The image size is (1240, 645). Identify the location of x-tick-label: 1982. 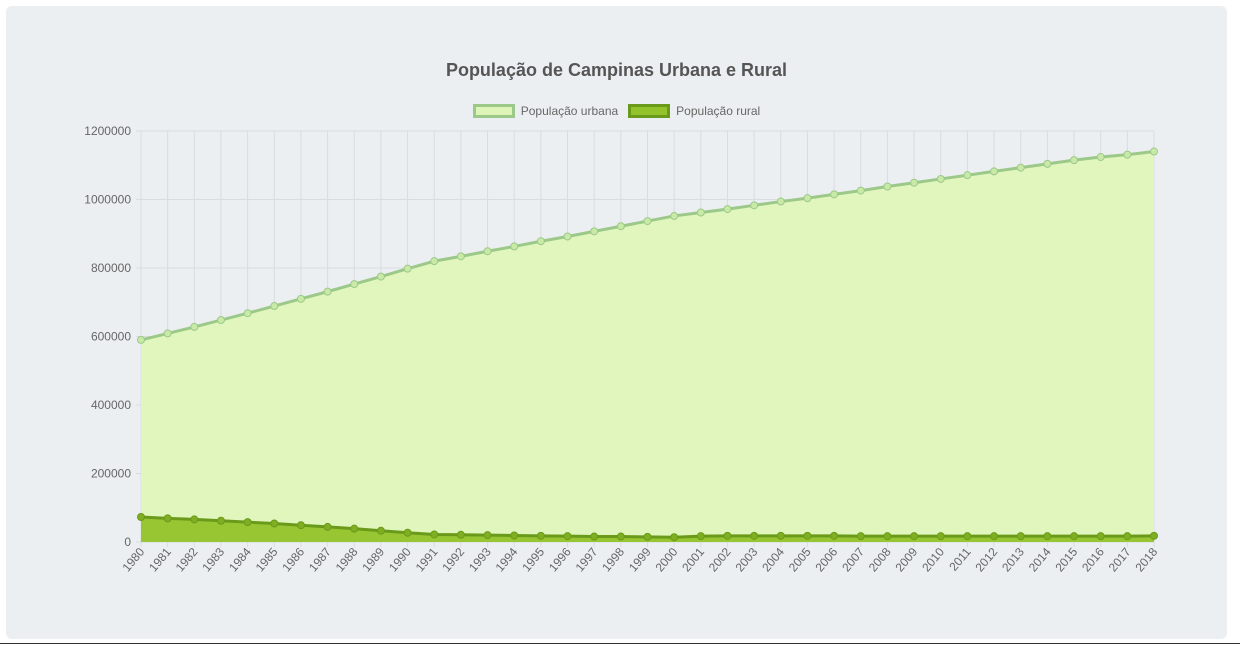
(187, 560).